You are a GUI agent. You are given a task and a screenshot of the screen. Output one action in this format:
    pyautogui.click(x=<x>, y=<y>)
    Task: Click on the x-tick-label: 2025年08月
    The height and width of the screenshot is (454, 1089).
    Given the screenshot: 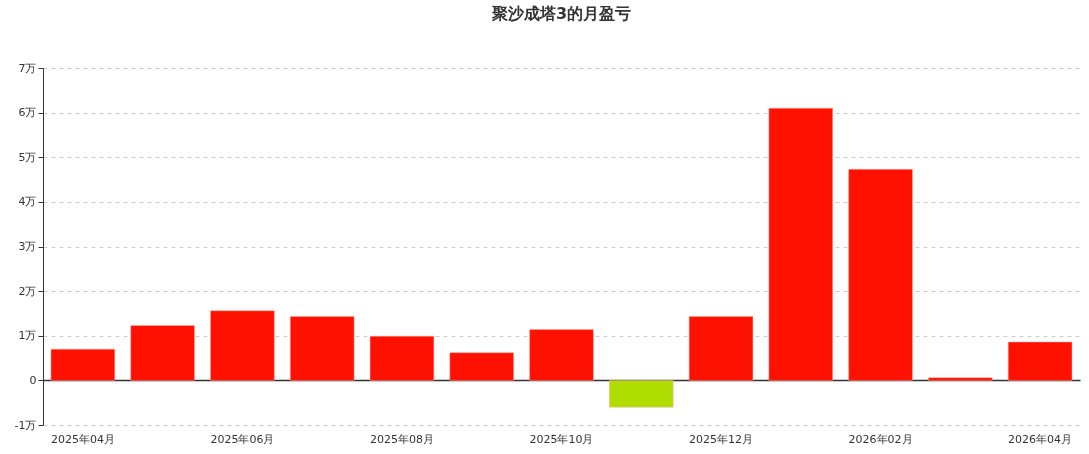 What is the action you would take?
    pyautogui.click(x=401, y=439)
    